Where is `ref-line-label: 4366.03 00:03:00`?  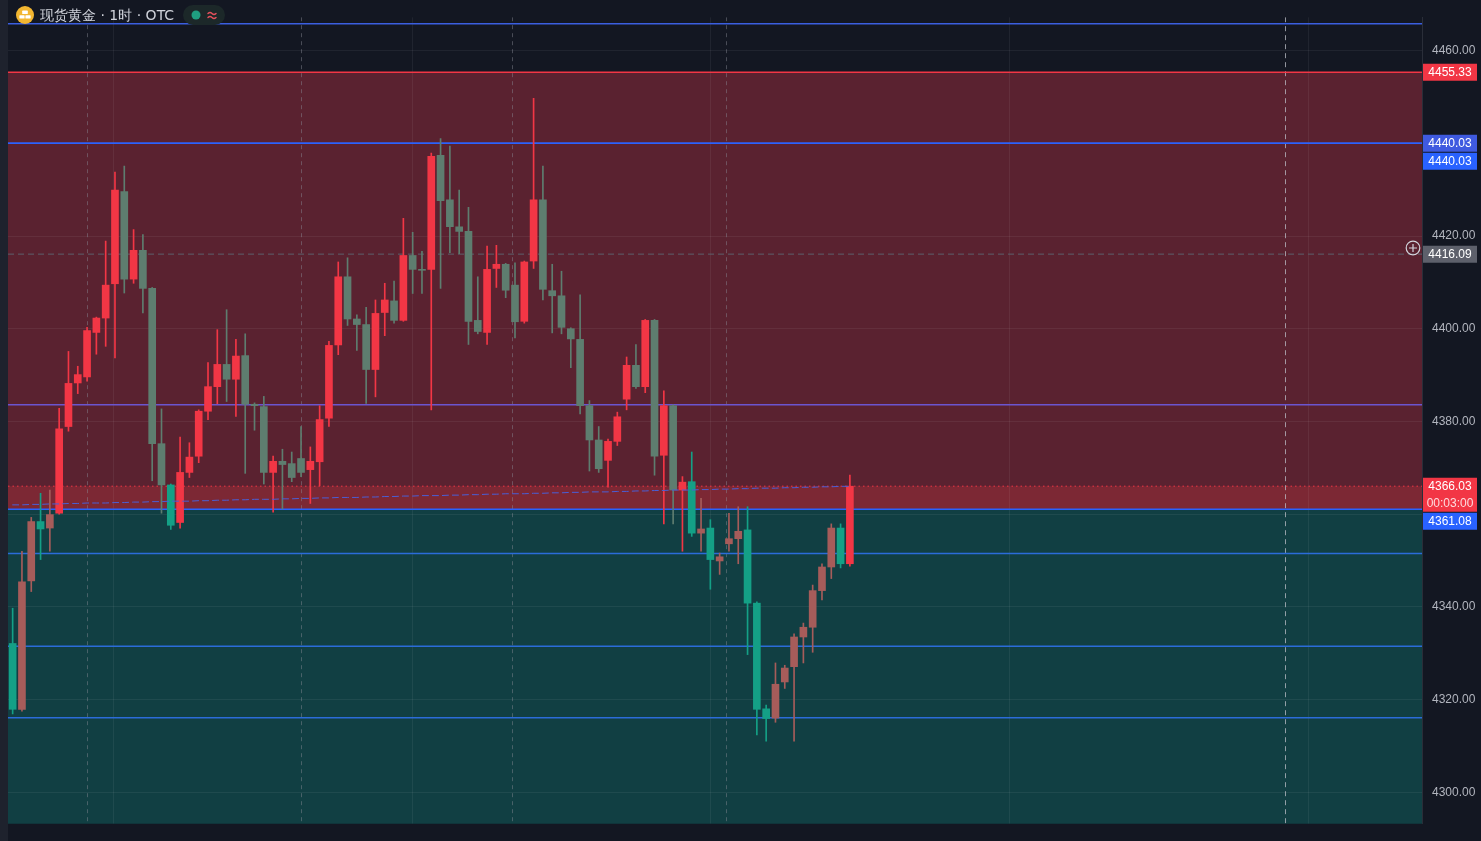
ref-line-label: 4366.03 00:03:00 is located at coordinates (1450, 494).